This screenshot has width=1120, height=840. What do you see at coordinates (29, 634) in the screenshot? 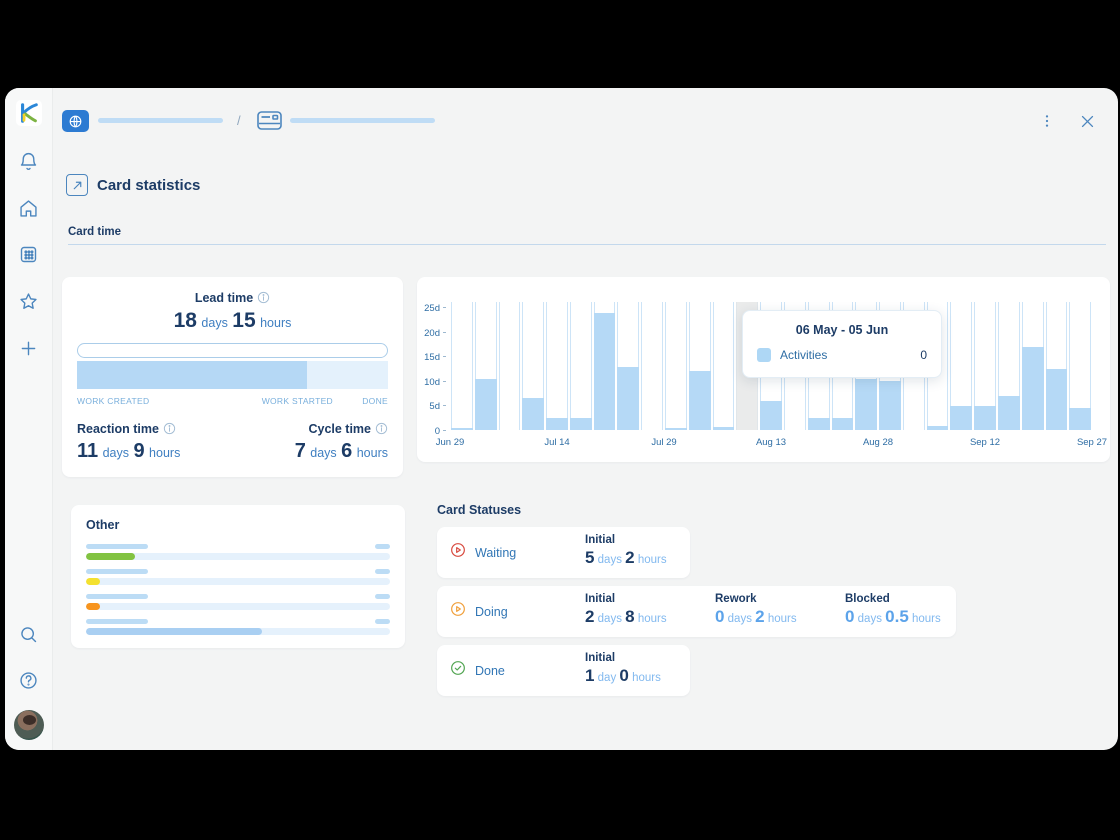
I see `search-icon` at bounding box center [29, 634].